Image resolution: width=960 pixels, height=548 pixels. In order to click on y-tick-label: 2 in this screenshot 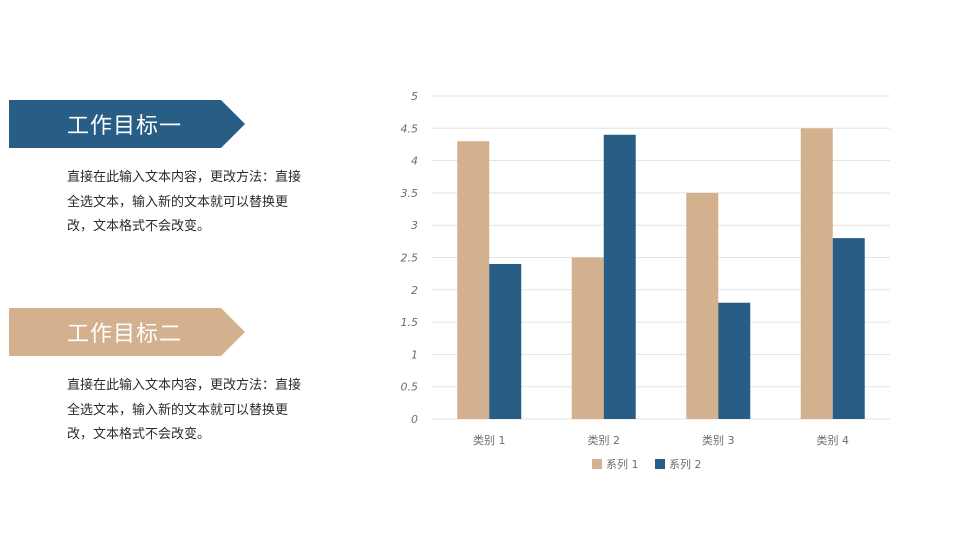, I will do `click(414, 290)`.